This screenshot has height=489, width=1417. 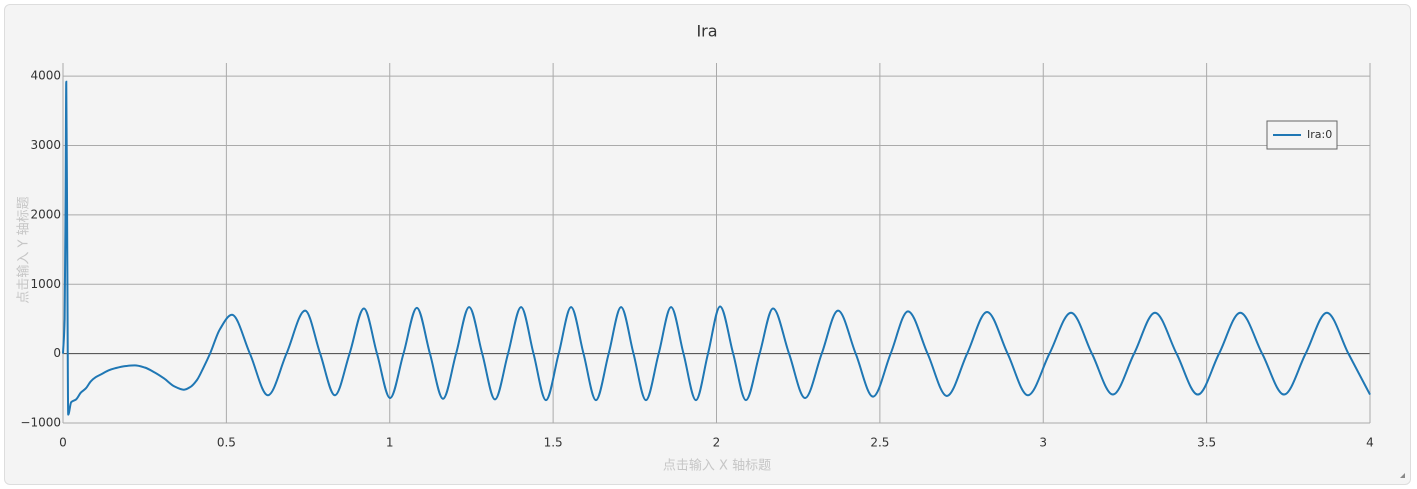 What do you see at coordinates (1319, 134) in the screenshot?
I see `legend-label: Ira:0` at bounding box center [1319, 134].